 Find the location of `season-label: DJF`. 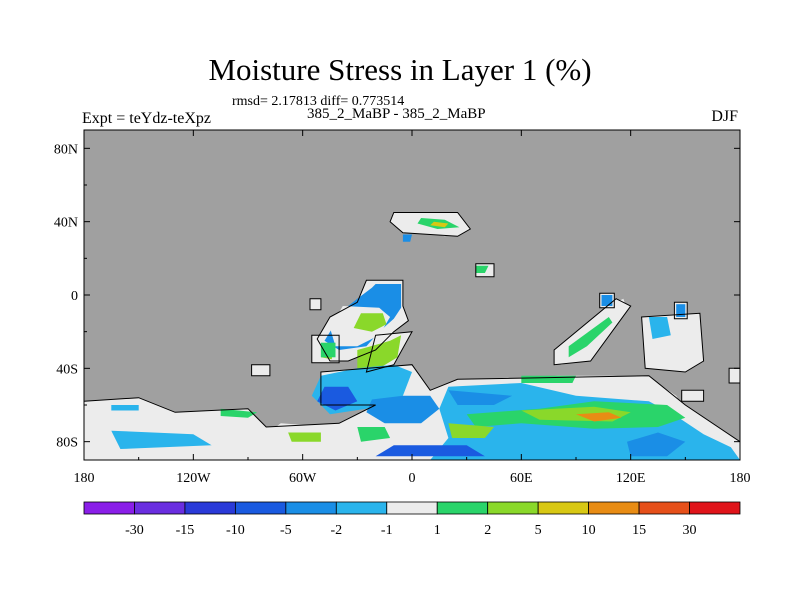

season-label: DJF is located at coordinates (724, 116).